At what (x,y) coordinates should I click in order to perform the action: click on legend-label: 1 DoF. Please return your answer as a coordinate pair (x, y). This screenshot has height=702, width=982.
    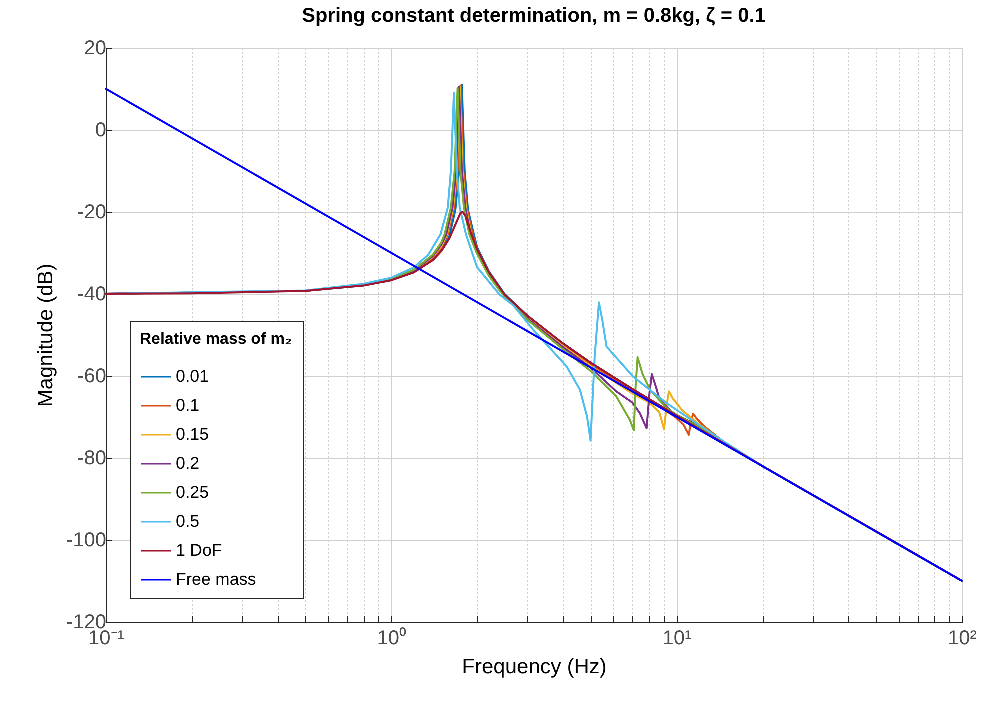
    Looking at the image, I should click on (199, 550).